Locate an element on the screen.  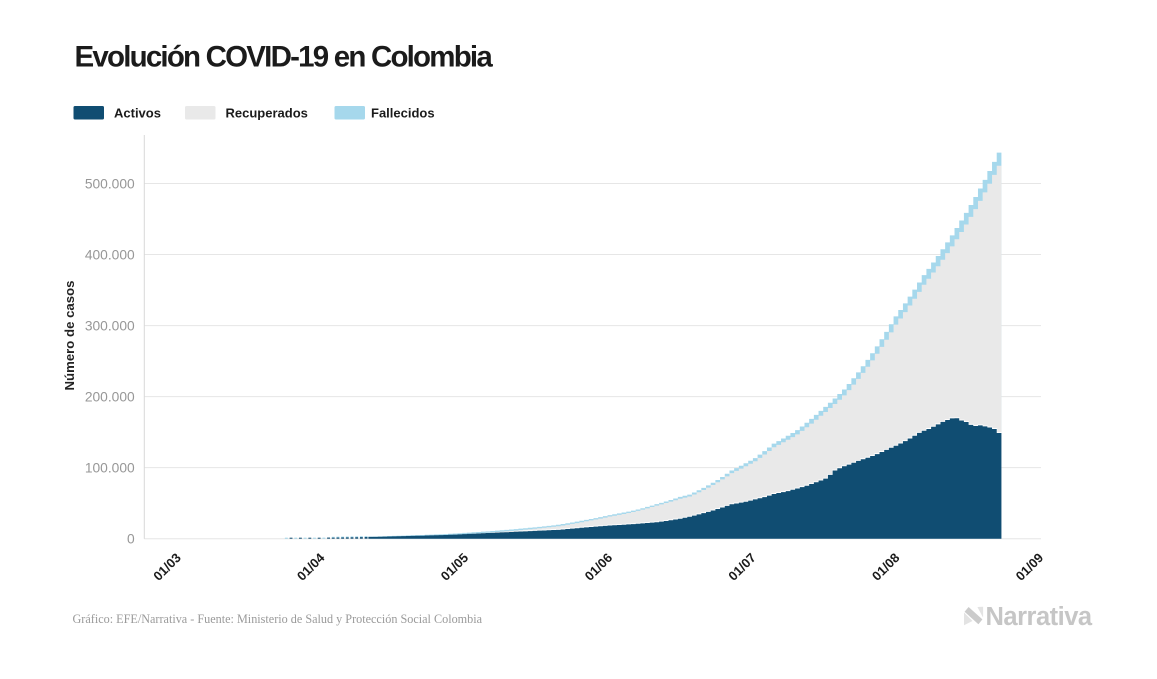
svg-text: 200.000 is located at coordinates (110, 397).